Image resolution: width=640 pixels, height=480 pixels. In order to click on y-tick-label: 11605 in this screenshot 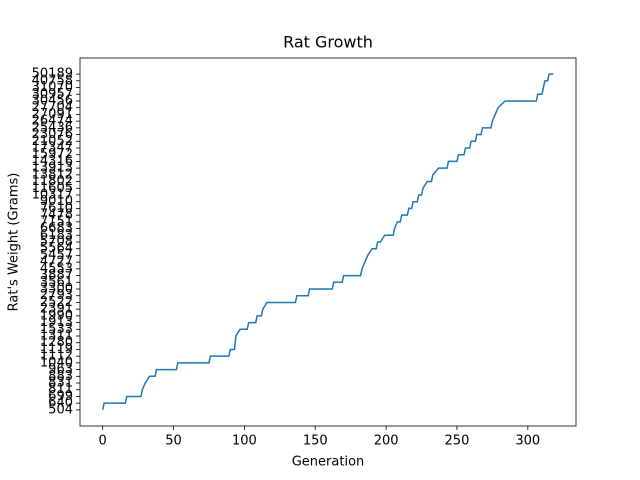, I will do `click(52, 188)`.